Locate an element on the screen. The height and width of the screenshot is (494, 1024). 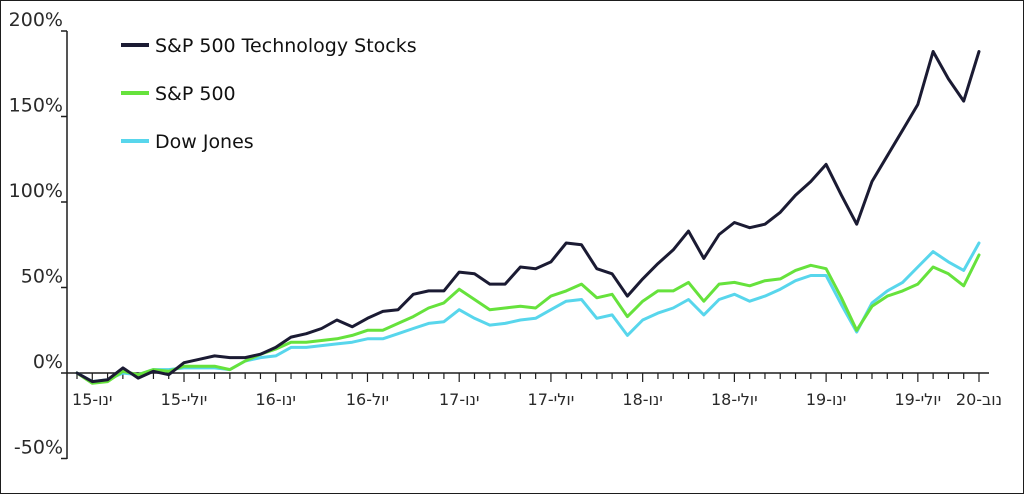
y-tick-label: -50% is located at coordinates (38, 448).